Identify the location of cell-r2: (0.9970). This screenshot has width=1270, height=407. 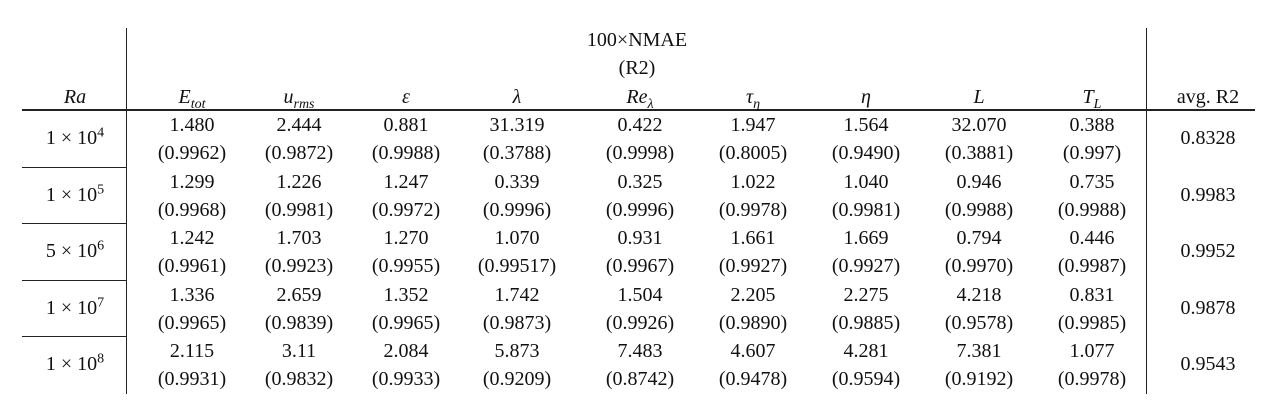
(979, 266).